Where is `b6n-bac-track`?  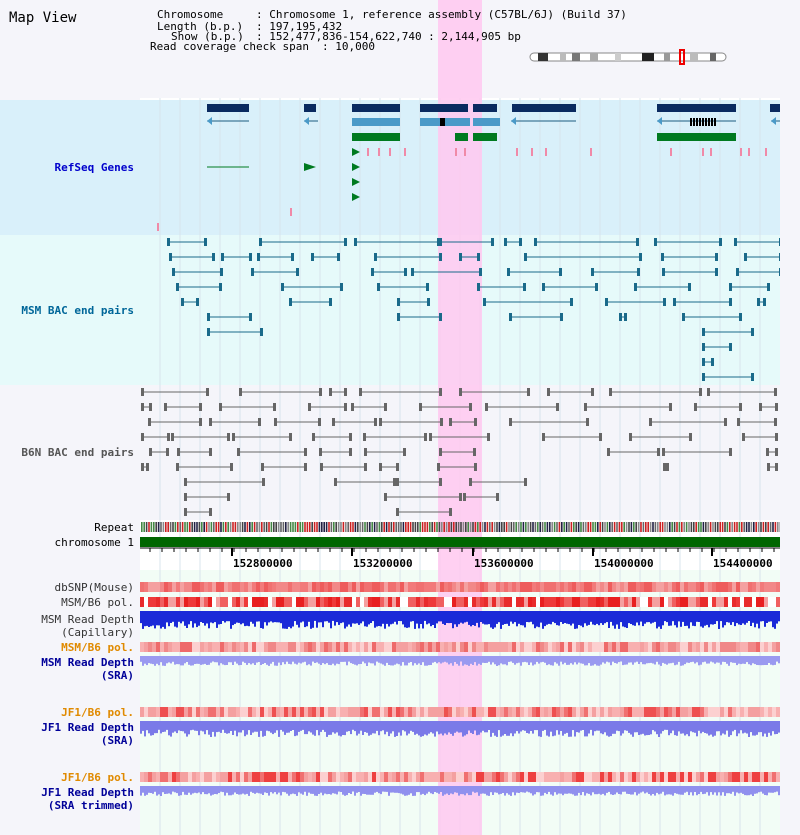 b6n-bac-track is located at coordinates (459, 452).